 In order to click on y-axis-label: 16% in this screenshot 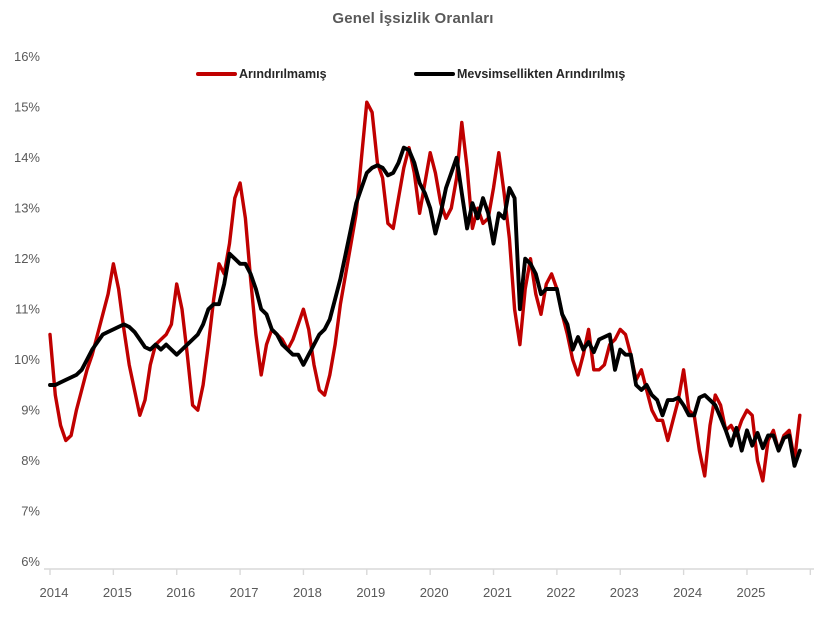, I will do `click(27, 56)`.